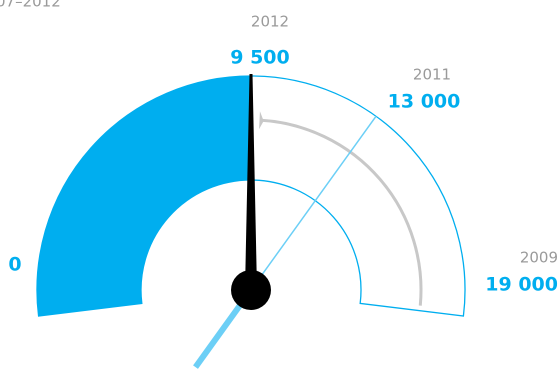 The image size is (560, 373). What do you see at coordinates (521, 285) in the screenshot?
I see `value-label: 19 000` at bounding box center [521, 285].